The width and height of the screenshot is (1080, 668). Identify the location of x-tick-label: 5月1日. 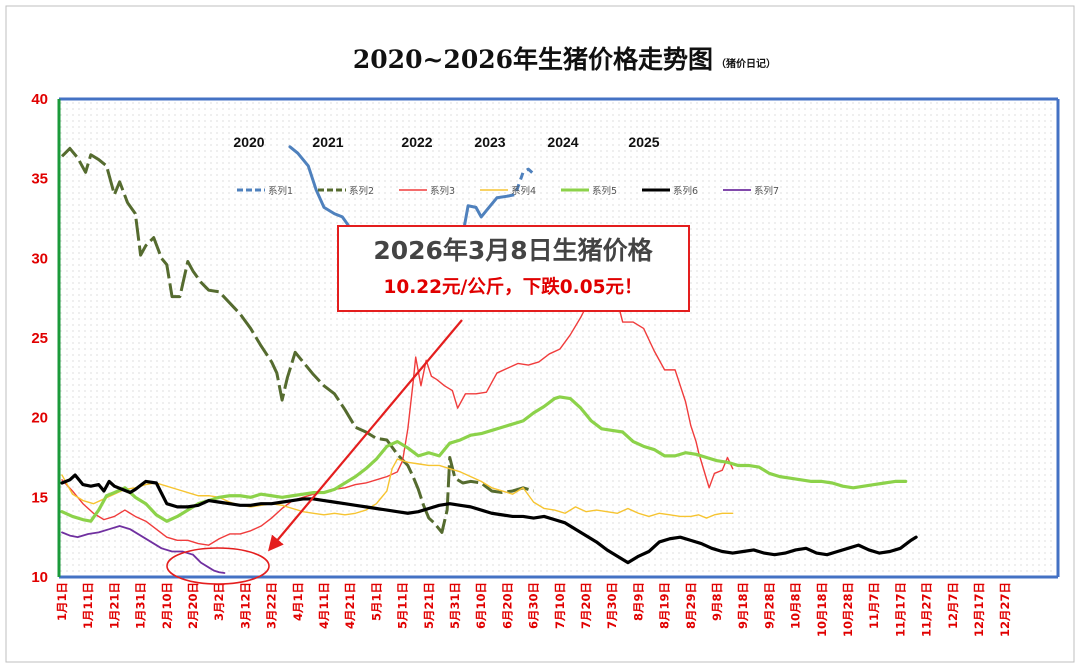
(376, 601).